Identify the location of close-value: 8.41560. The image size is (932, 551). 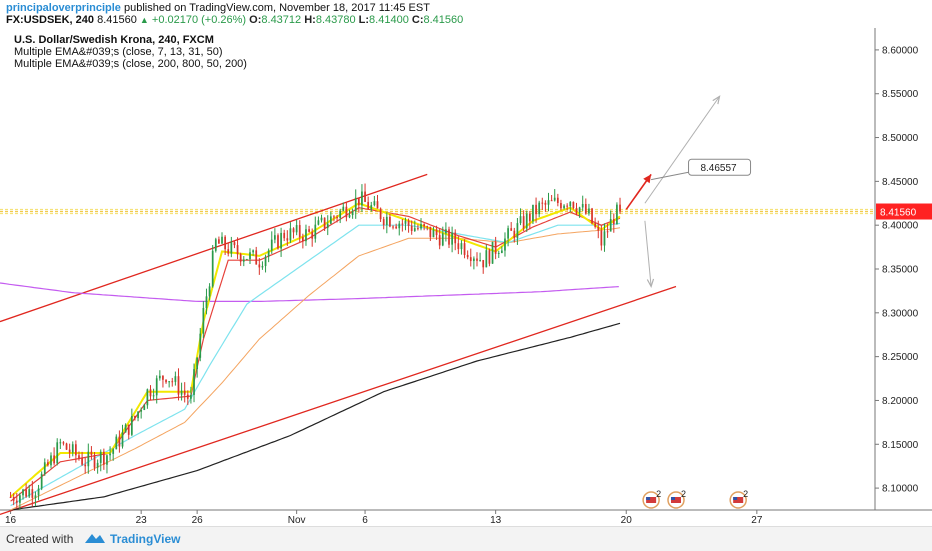
(443, 20).